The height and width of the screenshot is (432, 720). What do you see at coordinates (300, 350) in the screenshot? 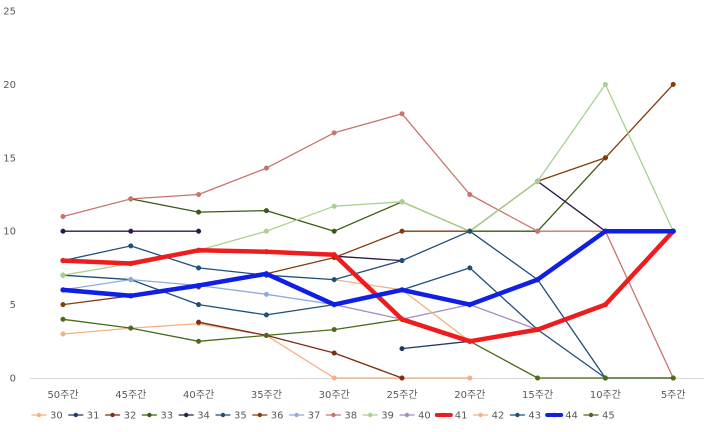
I see `series-32-line` at bounding box center [300, 350].